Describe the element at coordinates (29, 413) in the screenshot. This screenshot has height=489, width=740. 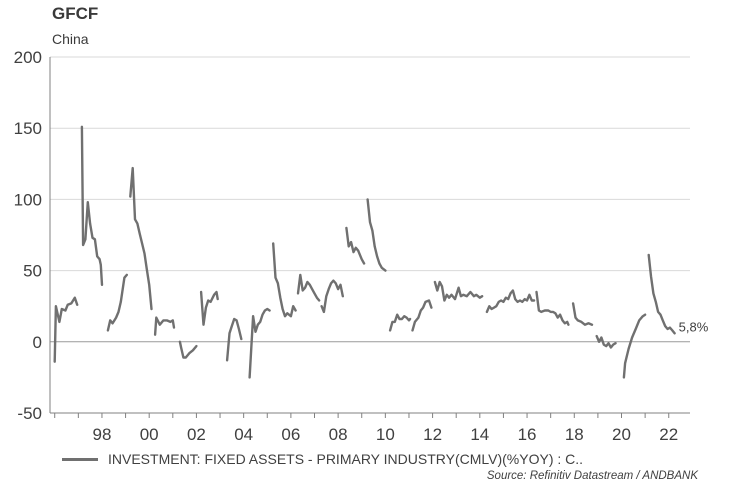
I see `y-tick-label: -50` at that location.